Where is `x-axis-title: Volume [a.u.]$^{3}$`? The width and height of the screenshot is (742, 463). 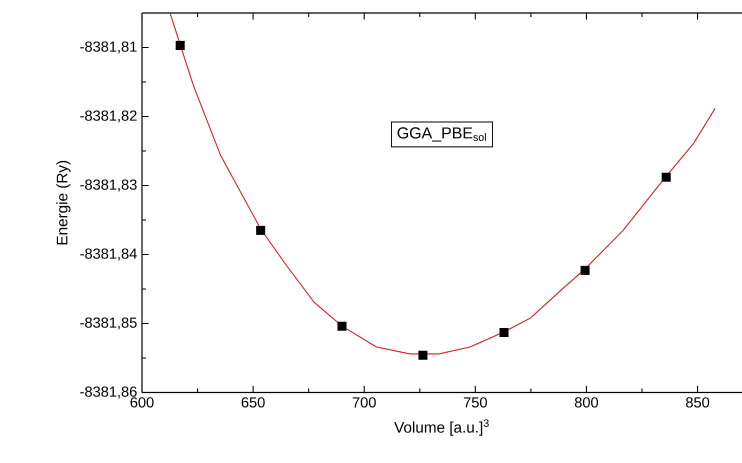 x-axis-title: Volume [a.u.]$^{3}$ is located at coordinates (441, 427).